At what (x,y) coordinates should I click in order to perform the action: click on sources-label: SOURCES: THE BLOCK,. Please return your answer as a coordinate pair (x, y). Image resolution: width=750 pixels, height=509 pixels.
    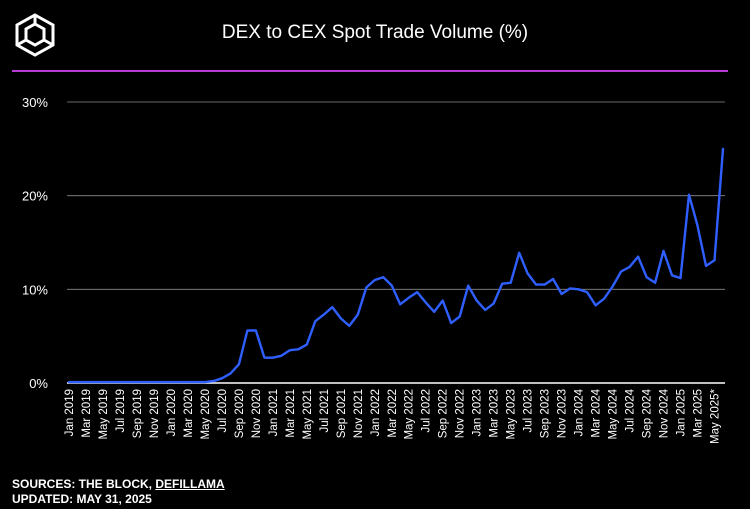
    Looking at the image, I should click on (84, 484).